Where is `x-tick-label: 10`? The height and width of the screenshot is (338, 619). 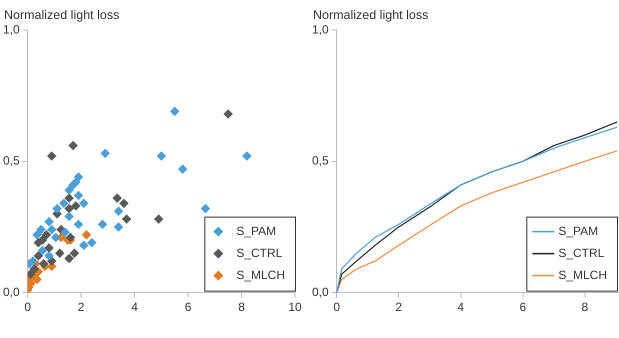
x-tick-label: 10 is located at coordinates (295, 307).